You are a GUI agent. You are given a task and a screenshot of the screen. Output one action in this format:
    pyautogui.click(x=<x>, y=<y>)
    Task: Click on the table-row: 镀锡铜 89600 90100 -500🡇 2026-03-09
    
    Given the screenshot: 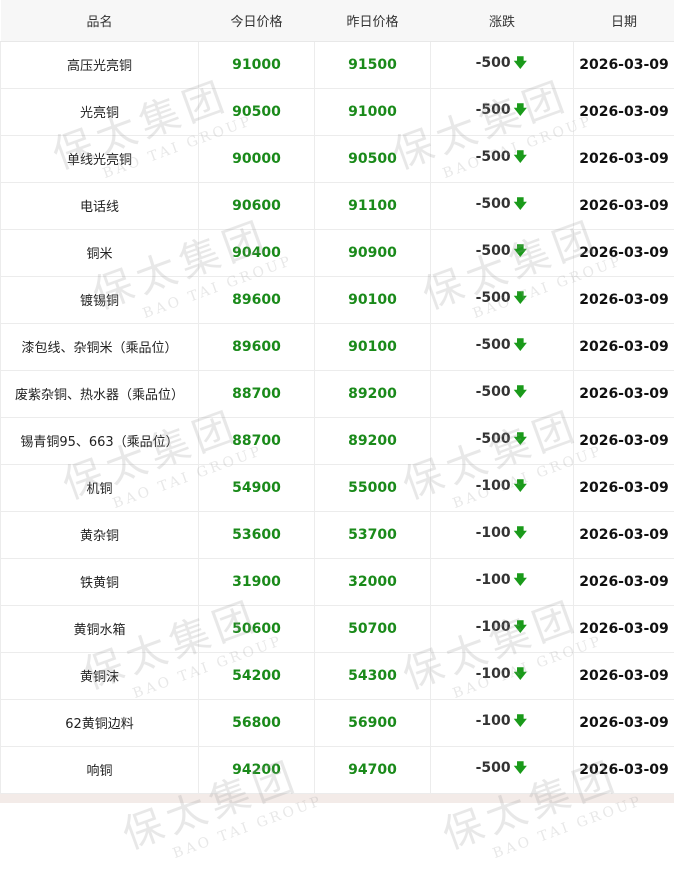 What is the action you would take?
    pyautogui.click(x=337, y=299)
    